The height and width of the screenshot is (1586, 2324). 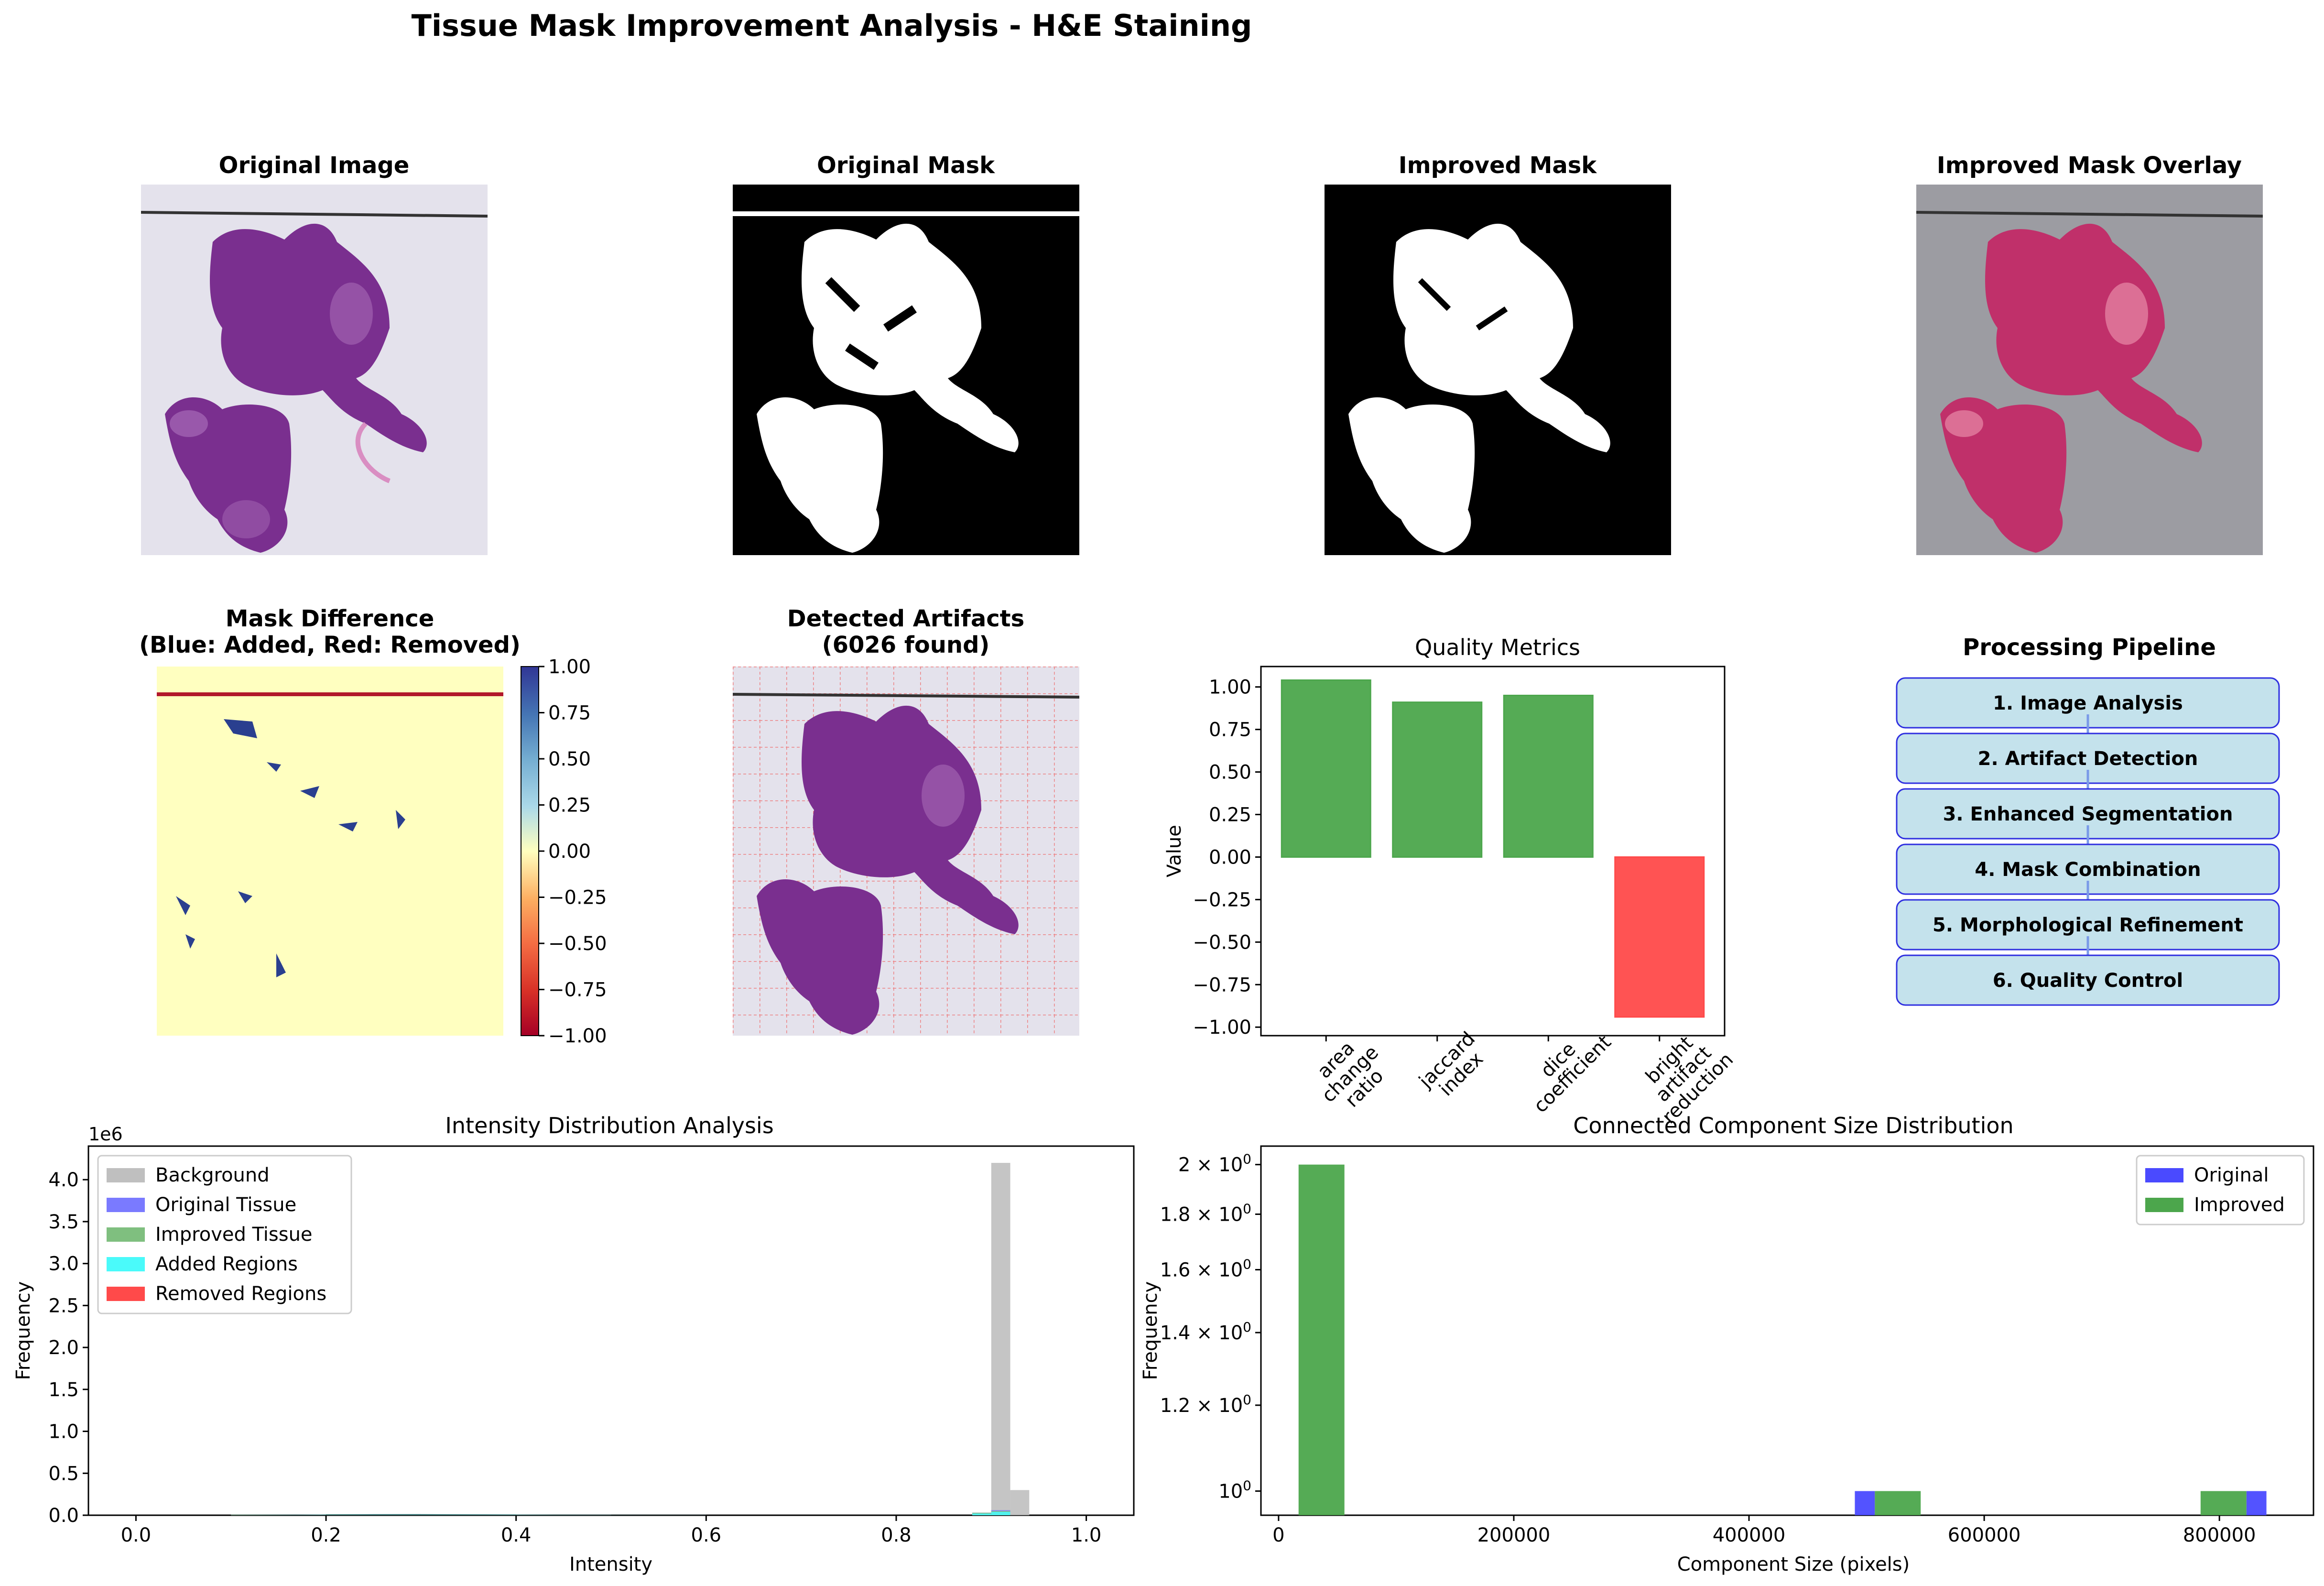 What do you see at coordinates (468, 1514) in the screenshot?
I see `tissue-distribution-area` at bounding box center [468, 1514].